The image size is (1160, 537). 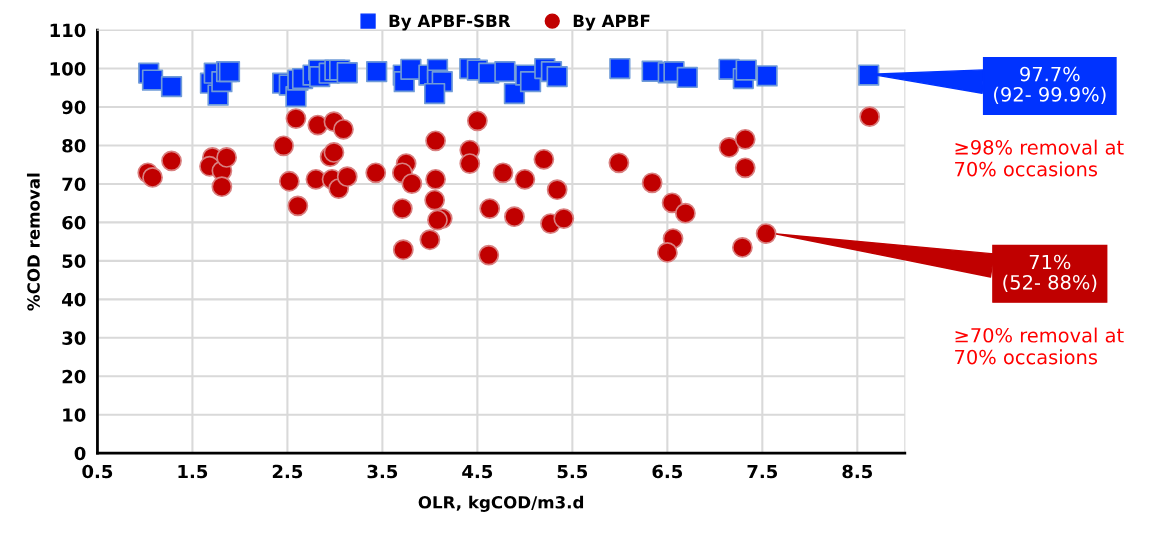 I want to click on y-tick-label: 100, so click(x=68, y=69).